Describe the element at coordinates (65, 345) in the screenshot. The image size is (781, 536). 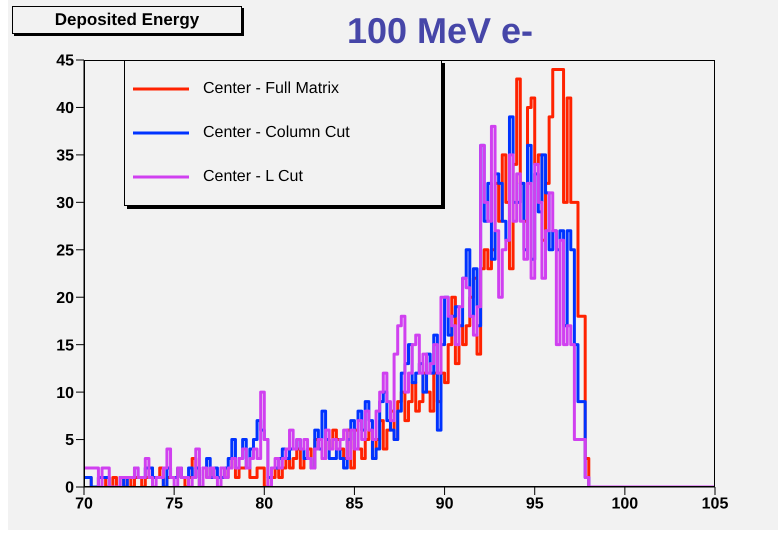
I see `y-tick-label: 15` at that location.